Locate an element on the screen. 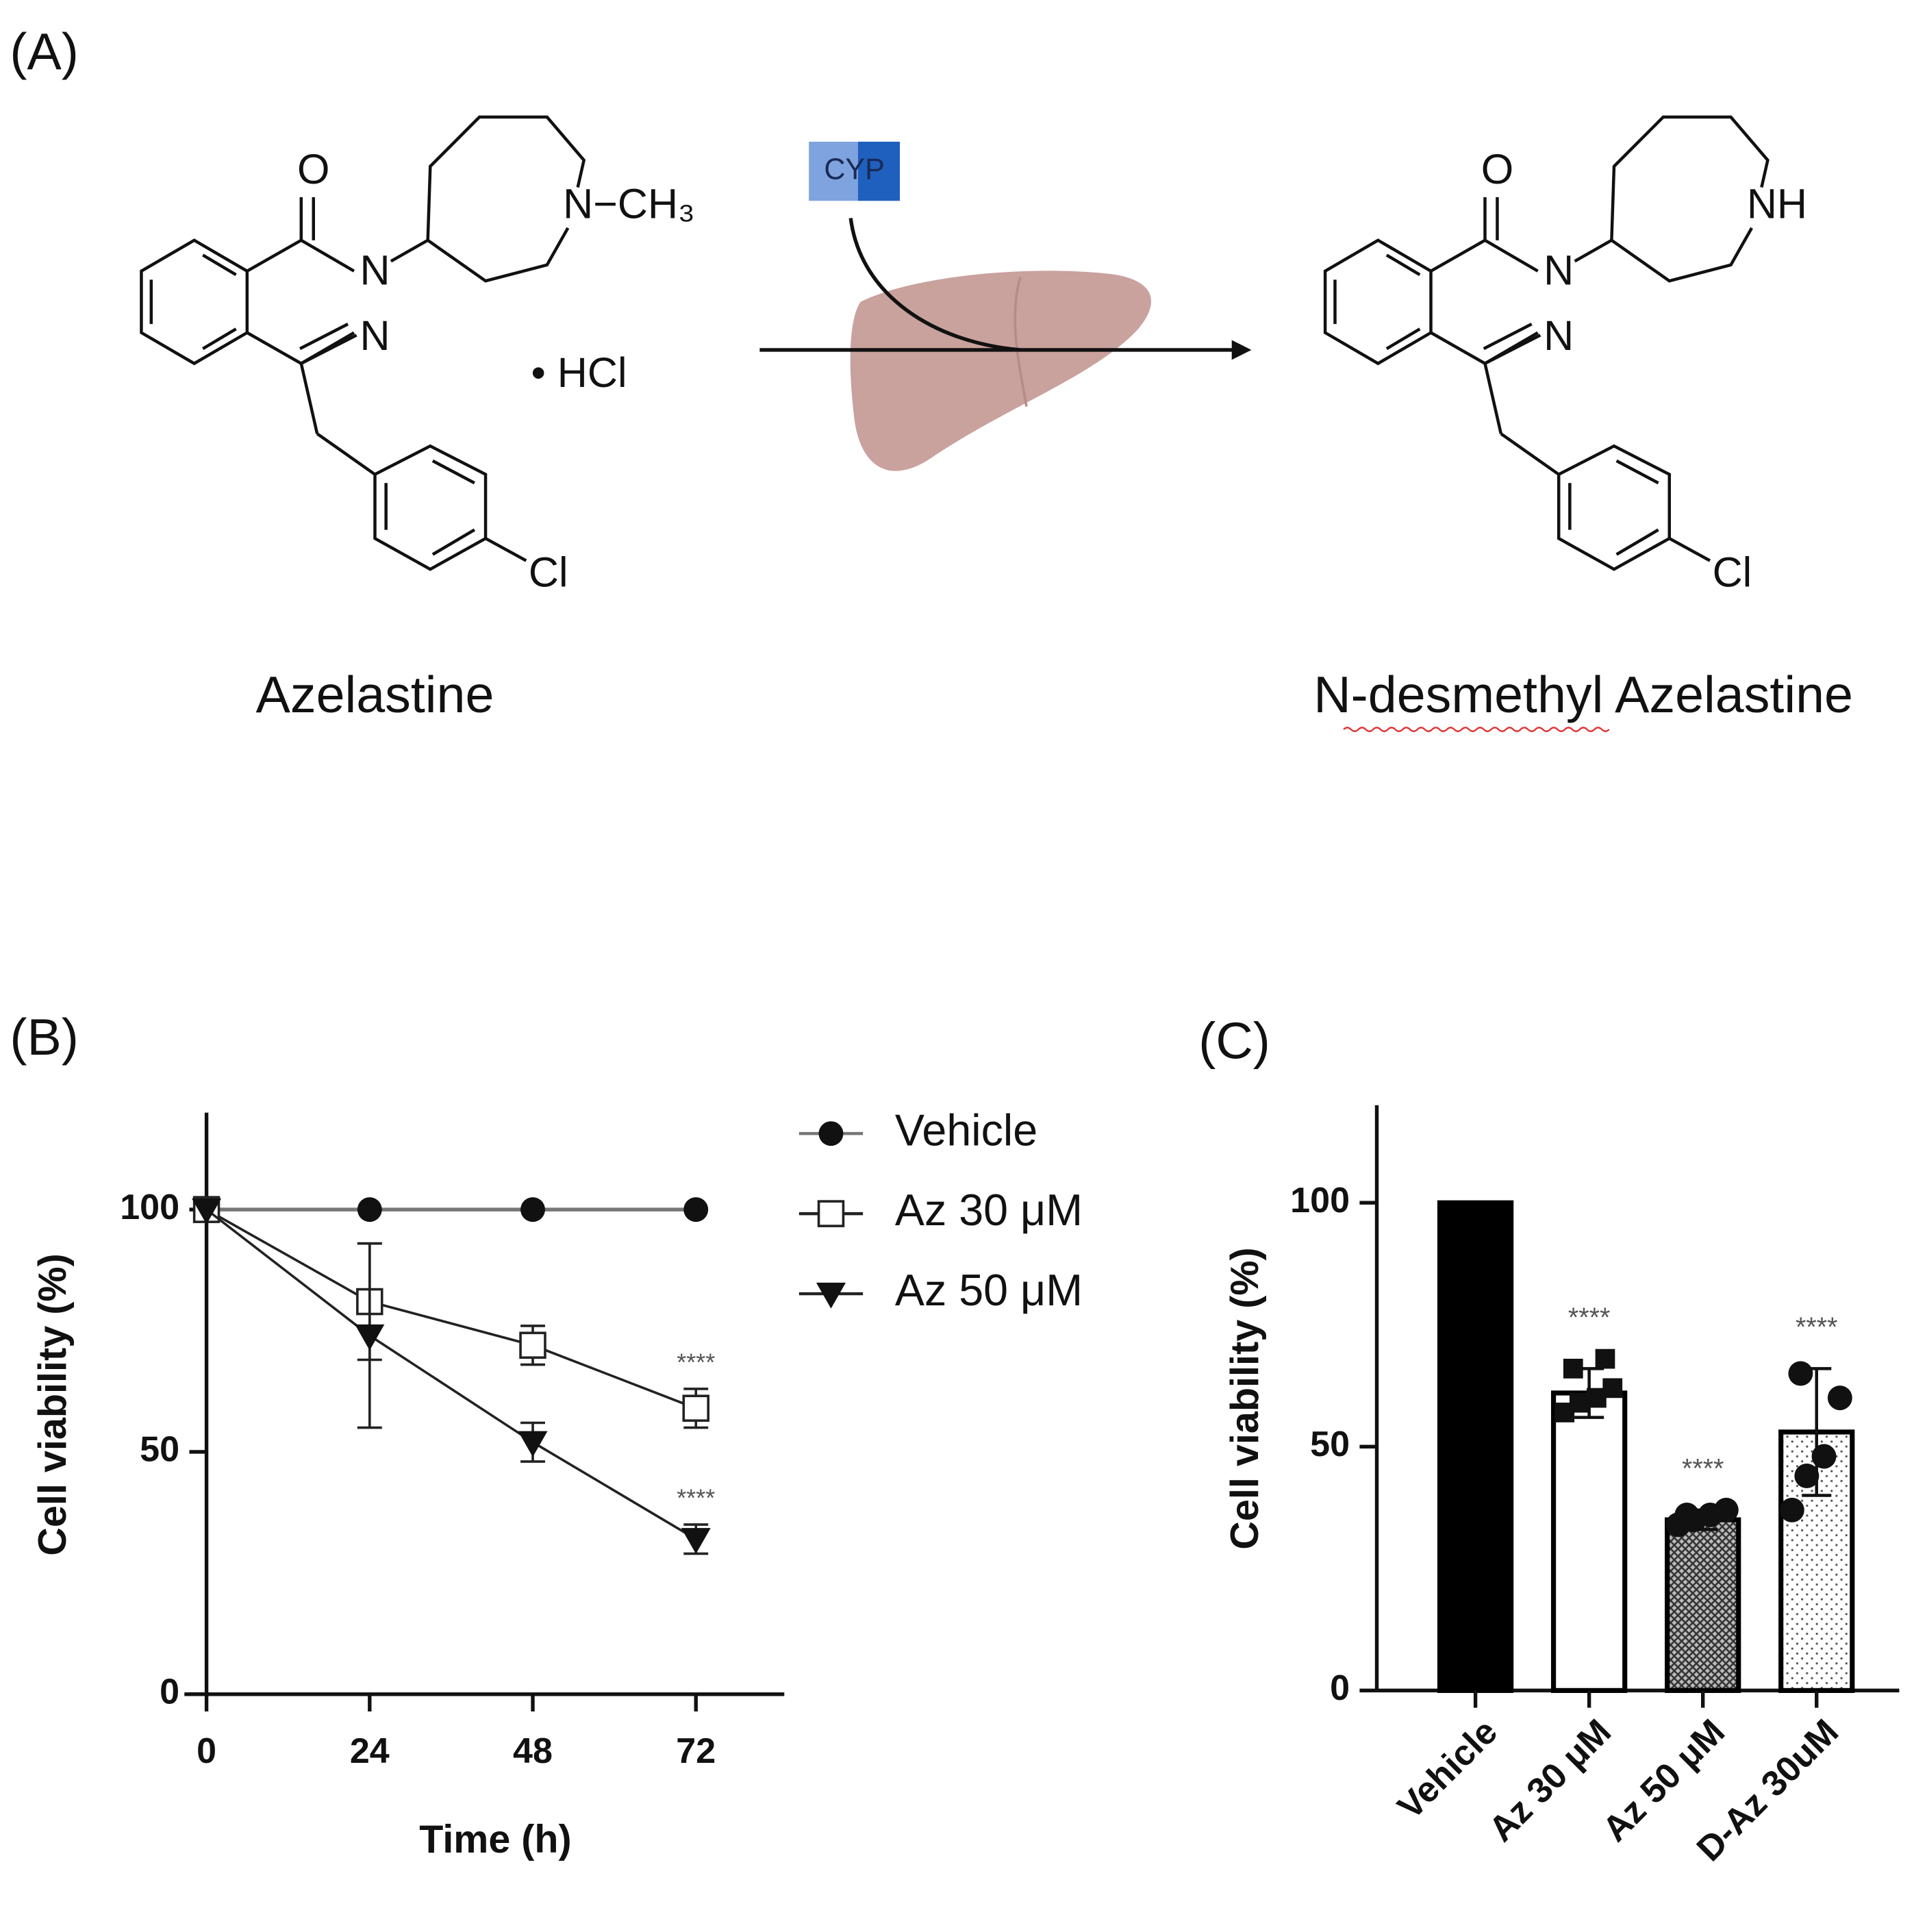 The width and height of the screenshot is (1914, 1932). panel-label: (A) is located at coordinates (44, 51).